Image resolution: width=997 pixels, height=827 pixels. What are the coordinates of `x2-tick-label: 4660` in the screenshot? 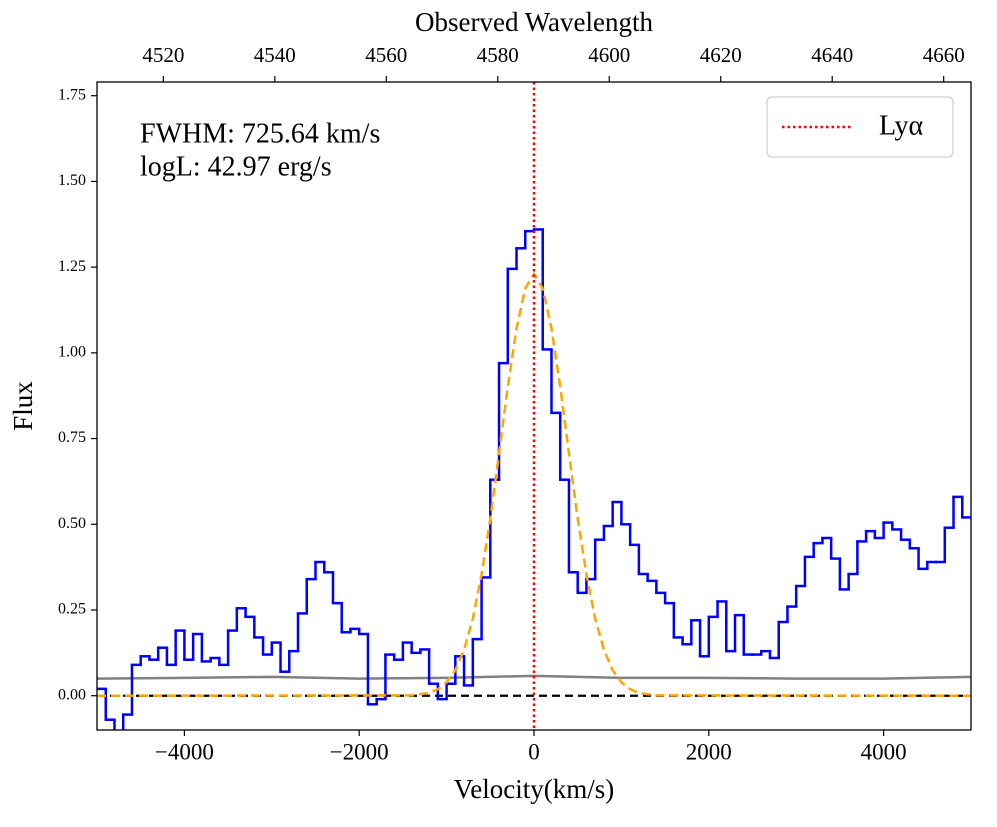 It's located at (944, 55).